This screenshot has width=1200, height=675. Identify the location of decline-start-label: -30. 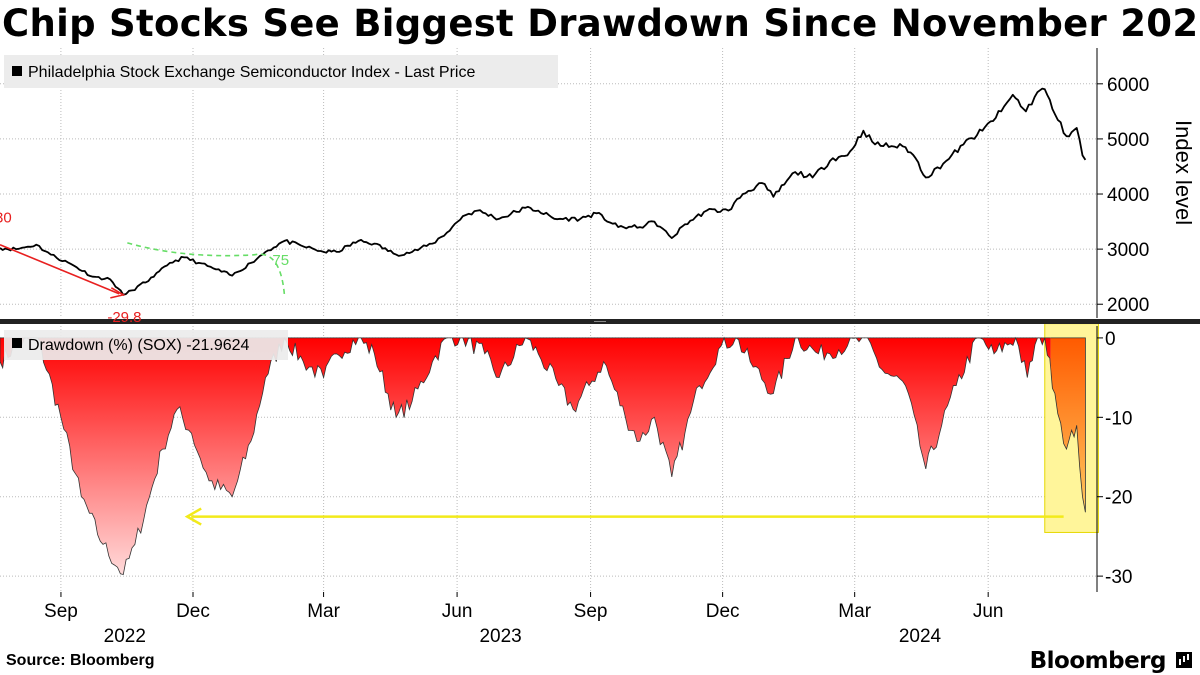
(6, 218).